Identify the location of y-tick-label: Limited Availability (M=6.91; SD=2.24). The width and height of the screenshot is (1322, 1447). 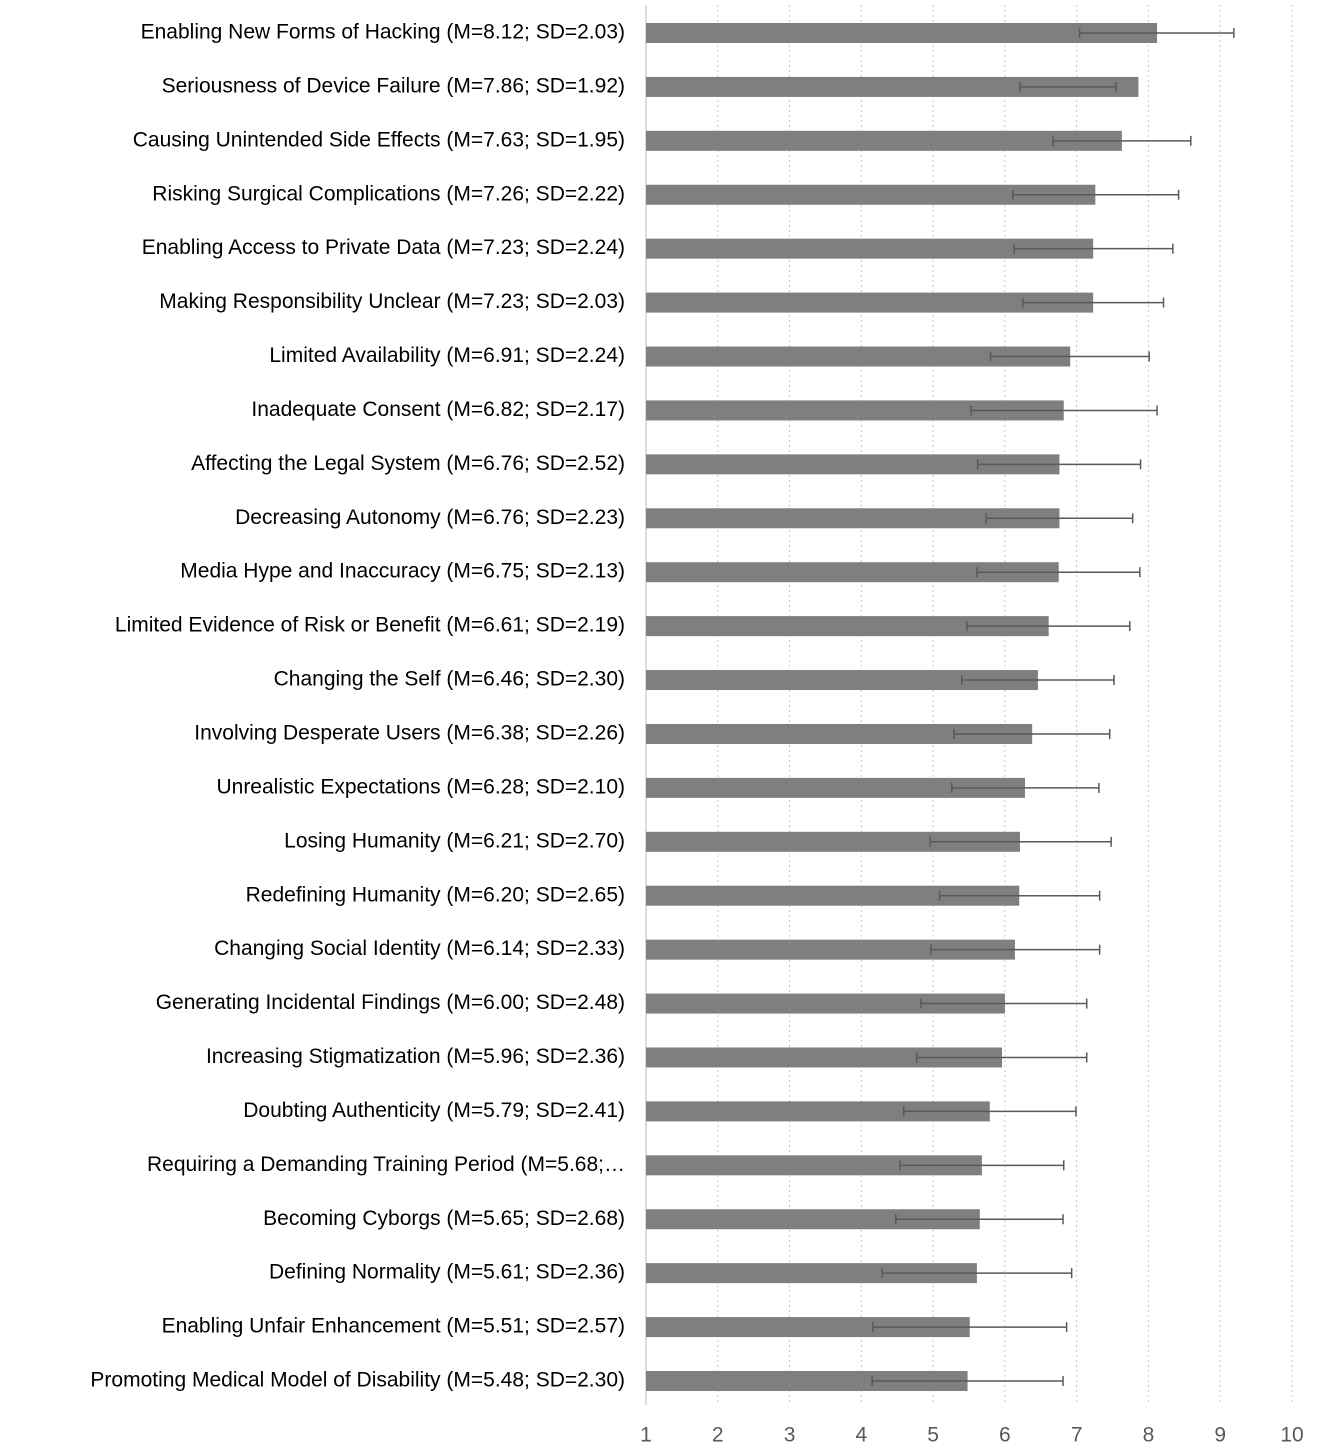
(447, 355).